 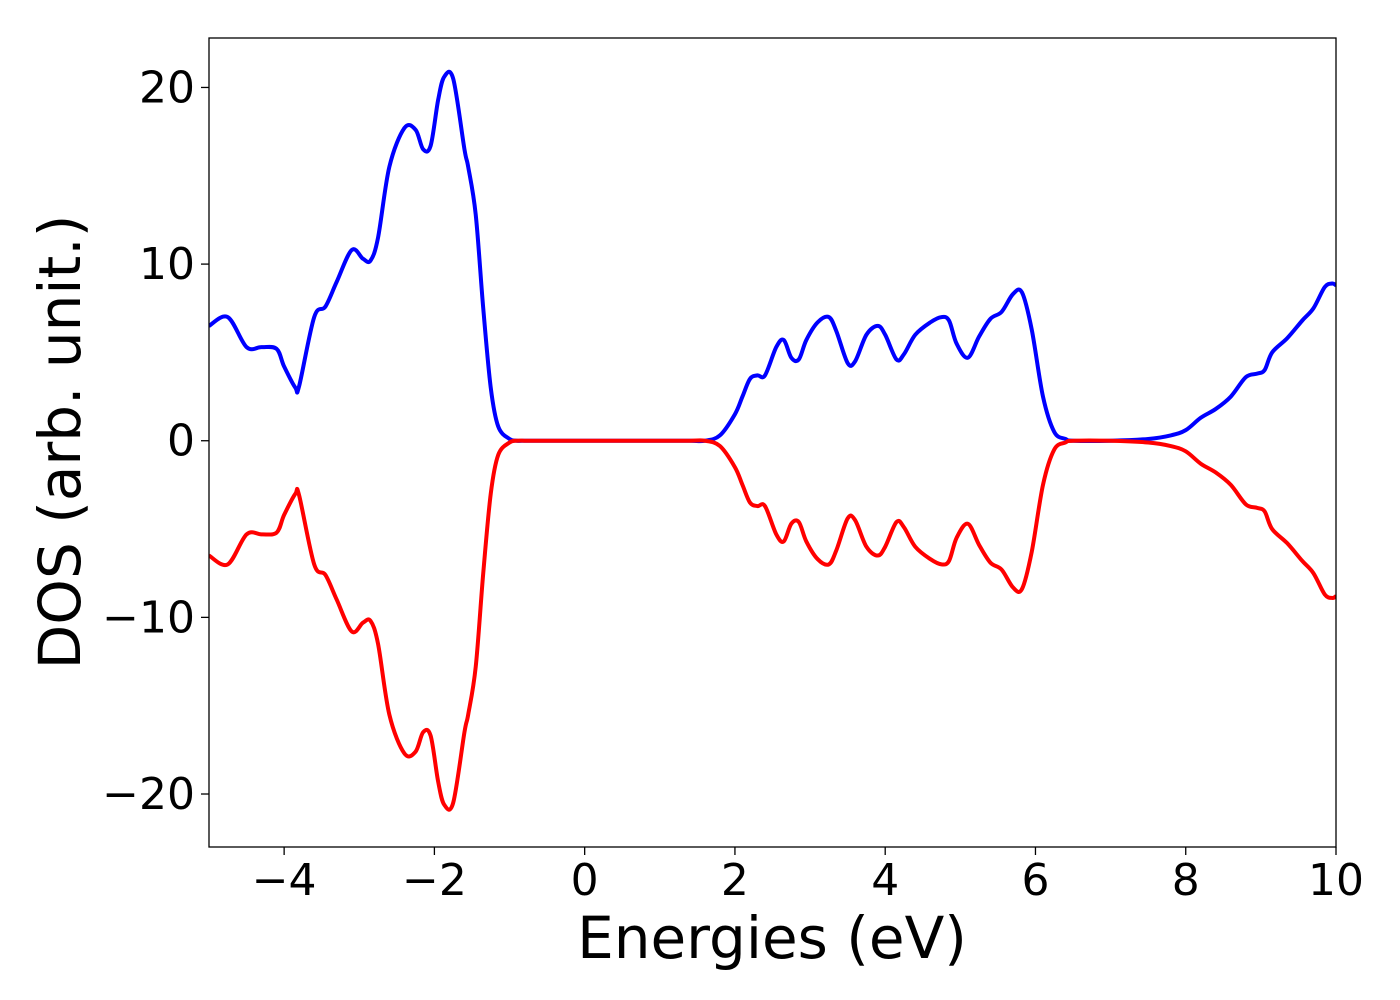 I want to click on x-tick-label: 6, so click(x=1035, y=880).